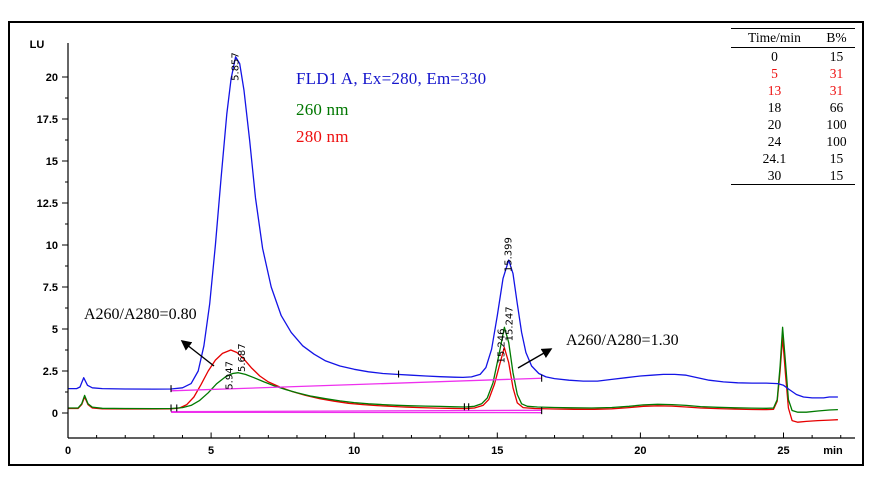 The height and width of the screenshot is (480, 880). Describe the element at coordinates (783, 451) in the screenshot. I see `x-tick-label: 25` at that location.